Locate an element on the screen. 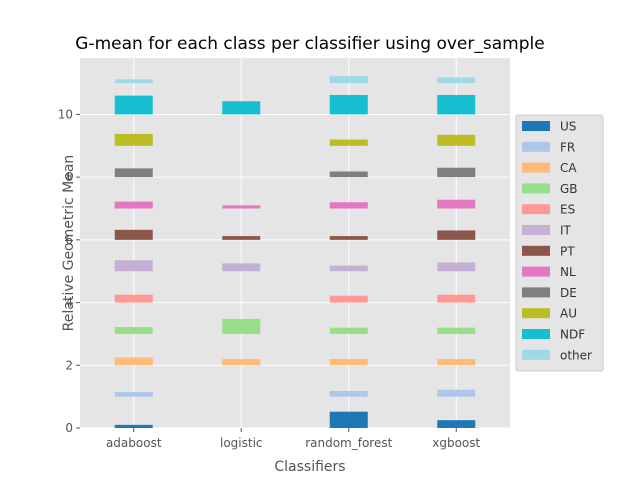 Image resolution: width=640 pixels, height=480 pixels. bar-AU-xgboost is located at coordinates (456, 140).